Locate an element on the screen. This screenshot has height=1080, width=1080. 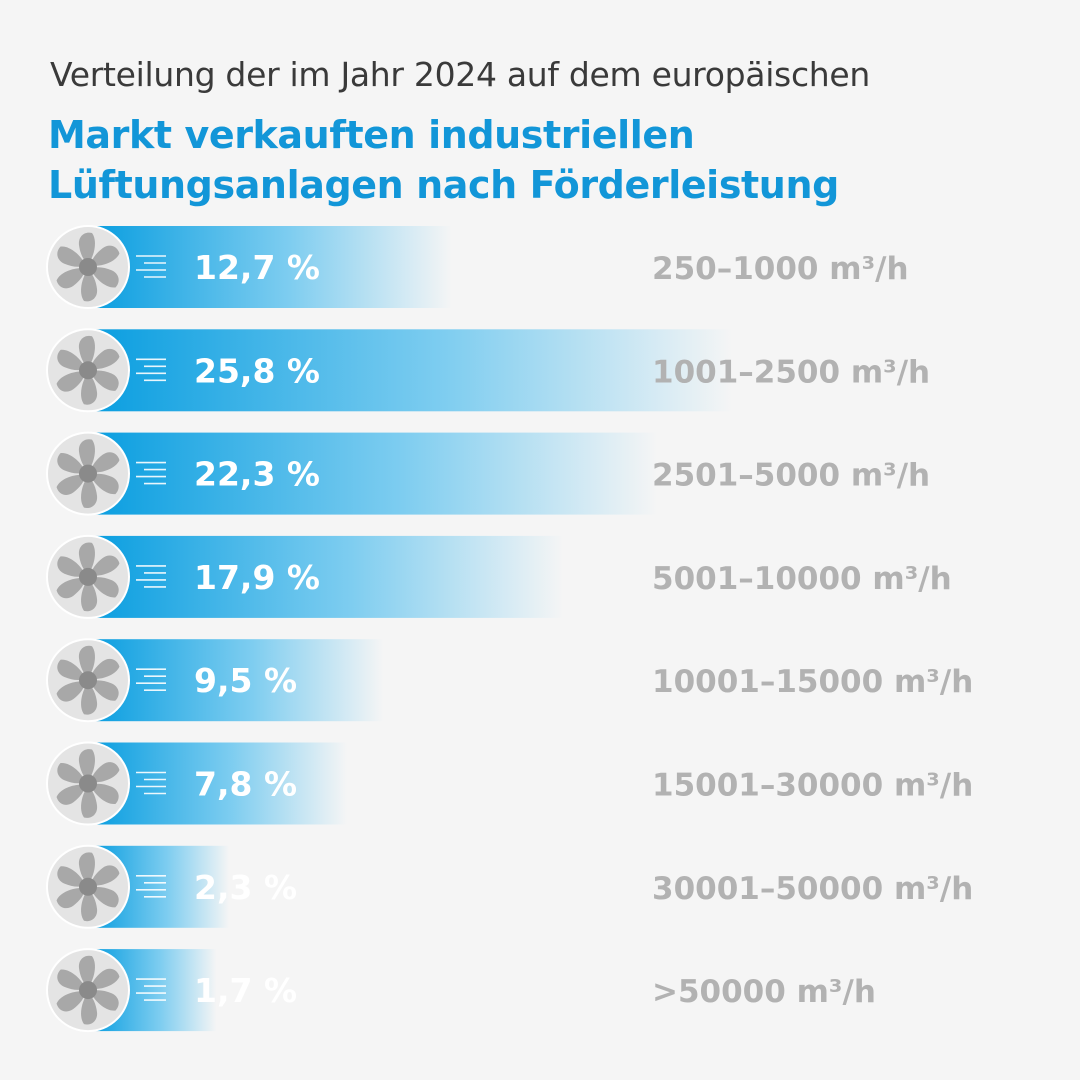
category-label: 10001–15000 m³/h is located at coordinates (812, 682).